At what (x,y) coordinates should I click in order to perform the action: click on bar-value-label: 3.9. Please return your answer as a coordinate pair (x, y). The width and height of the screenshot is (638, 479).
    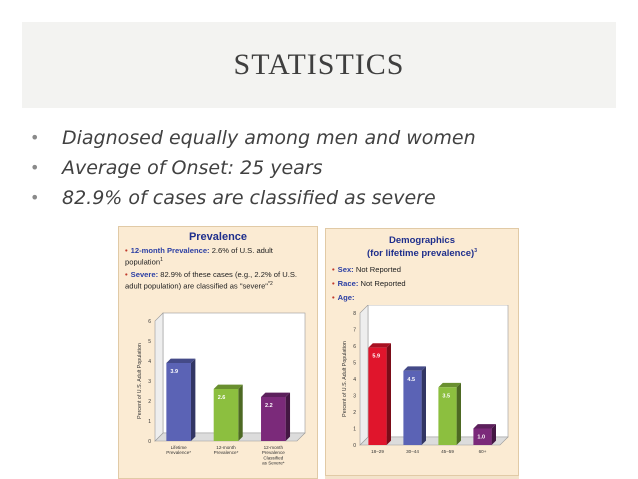
    Looking at the image, I should click on (174, 372).